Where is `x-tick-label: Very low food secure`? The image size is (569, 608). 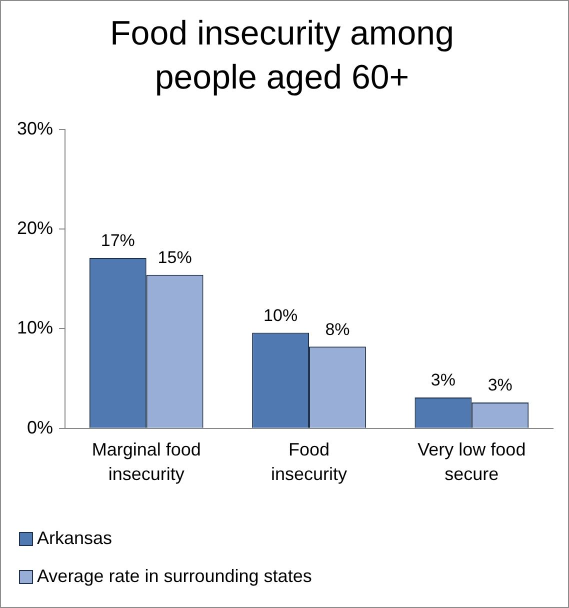 x-tick-label: Very low food secure is located at coordinates (472, 462).